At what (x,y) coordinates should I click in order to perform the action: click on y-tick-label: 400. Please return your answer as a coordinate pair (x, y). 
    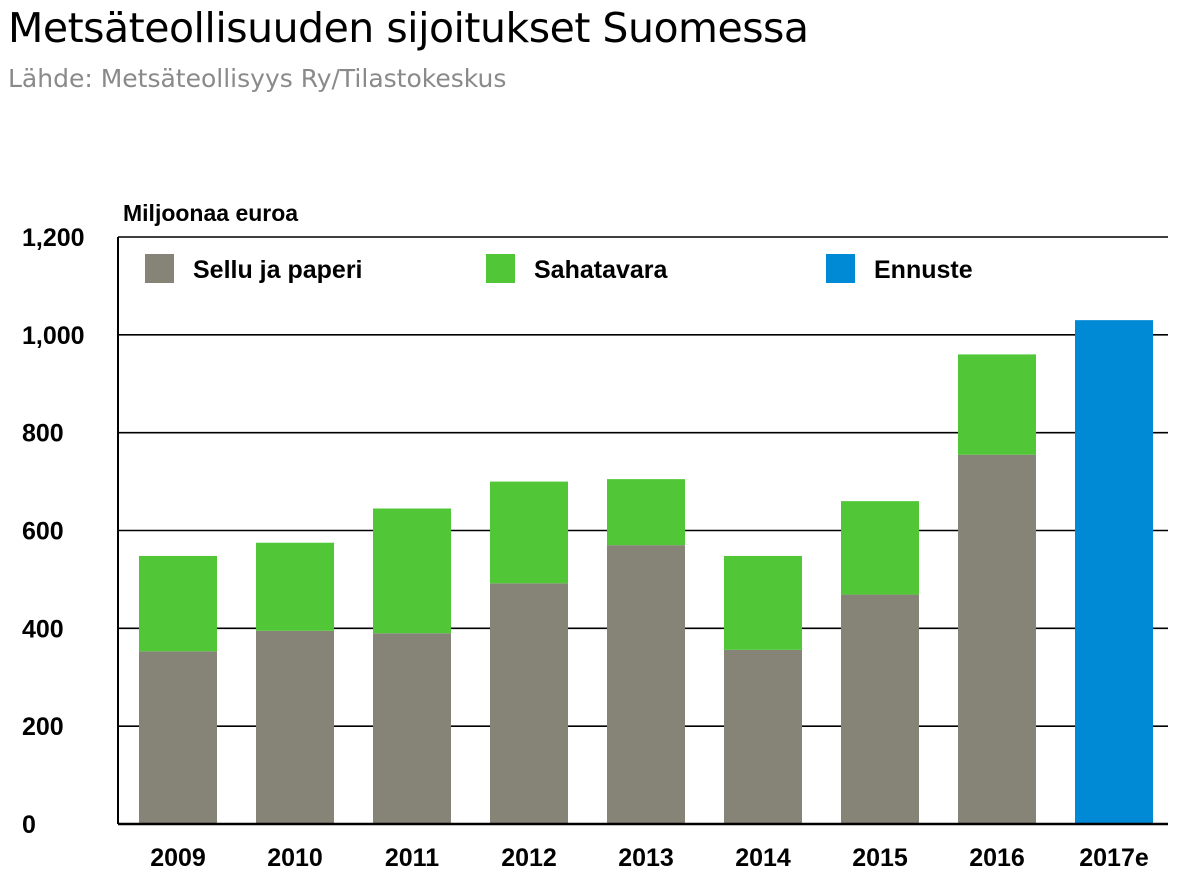
    Looking at the image, I should click on (43, 629).